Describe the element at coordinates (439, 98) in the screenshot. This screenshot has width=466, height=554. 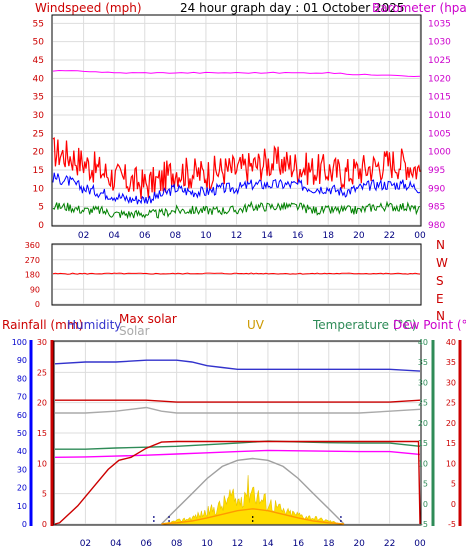
I see `barometer-tick-label: 1015` at that location.